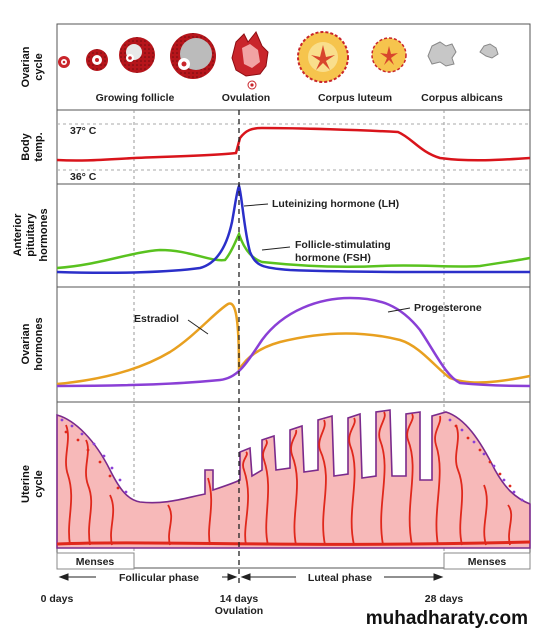 The width and height of the screenshot is (541, 629). What do you see at coordinates (447, 618) in the screenshot?
I see `watermark: muhadharaty.com` at bounding box center [447, 618].